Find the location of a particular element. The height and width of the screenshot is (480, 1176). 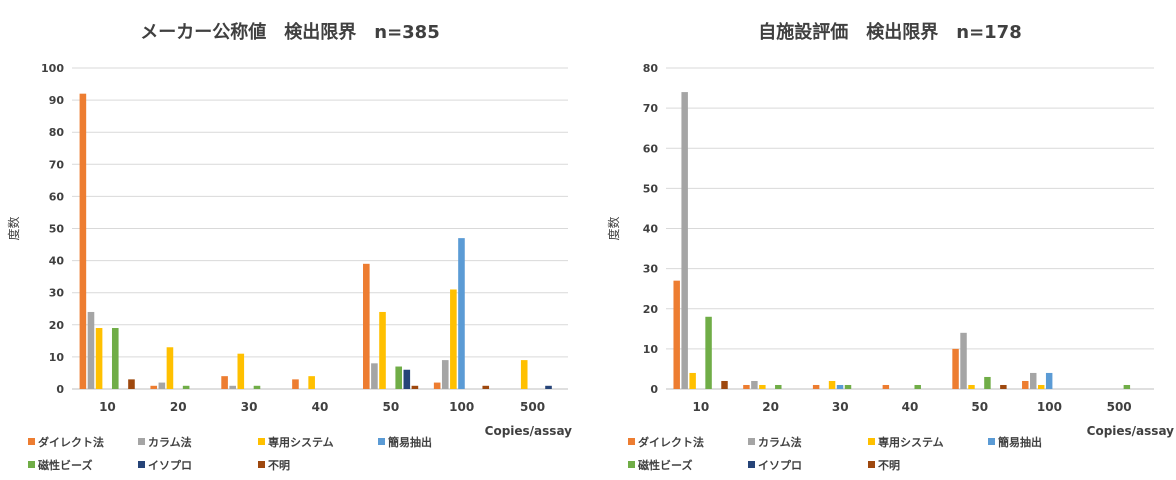

legend-label: ダイレクト法 is located at coordinates (671, 442).